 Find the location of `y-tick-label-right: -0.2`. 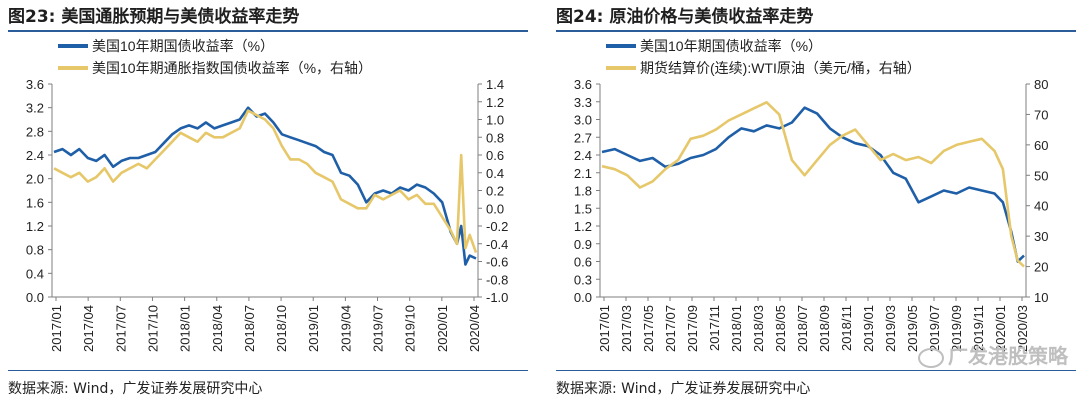

y-tick-label-right: -0.2 is located at coordinates (497, 226).